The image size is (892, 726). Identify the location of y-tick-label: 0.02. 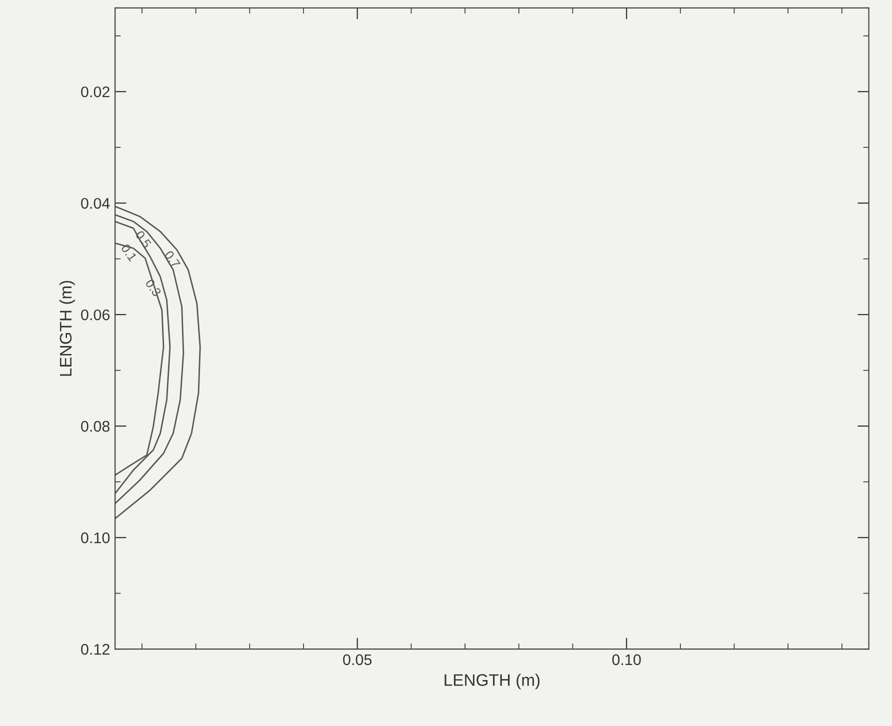
(95, 92).